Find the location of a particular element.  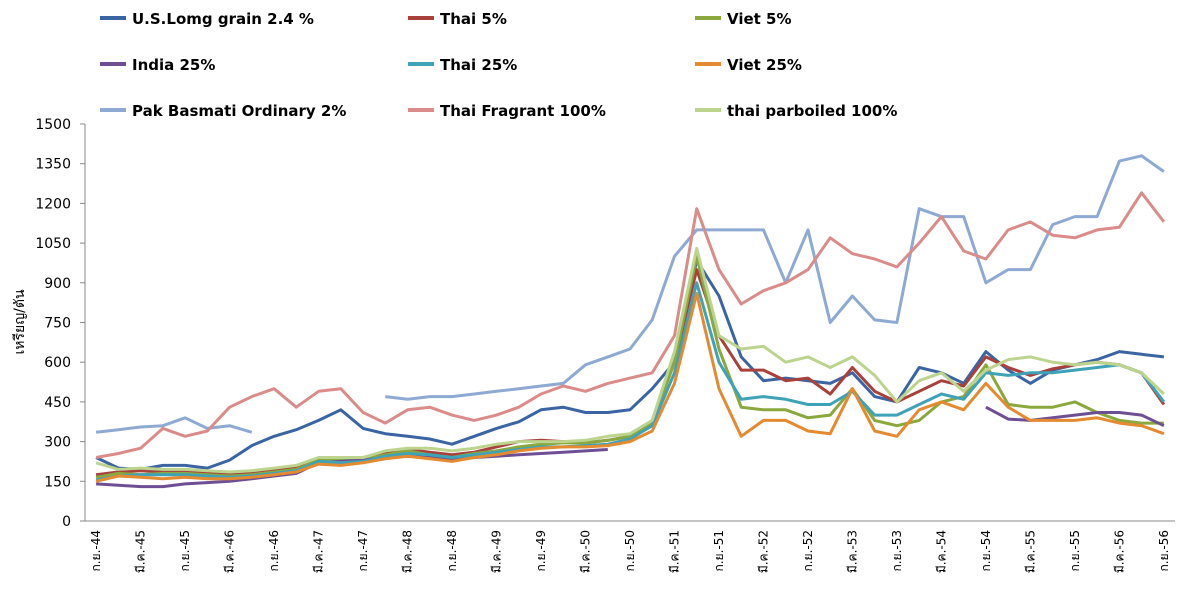

legend-label: Pak Basmati Ordinary 2% is located at coordinates (239, 111).